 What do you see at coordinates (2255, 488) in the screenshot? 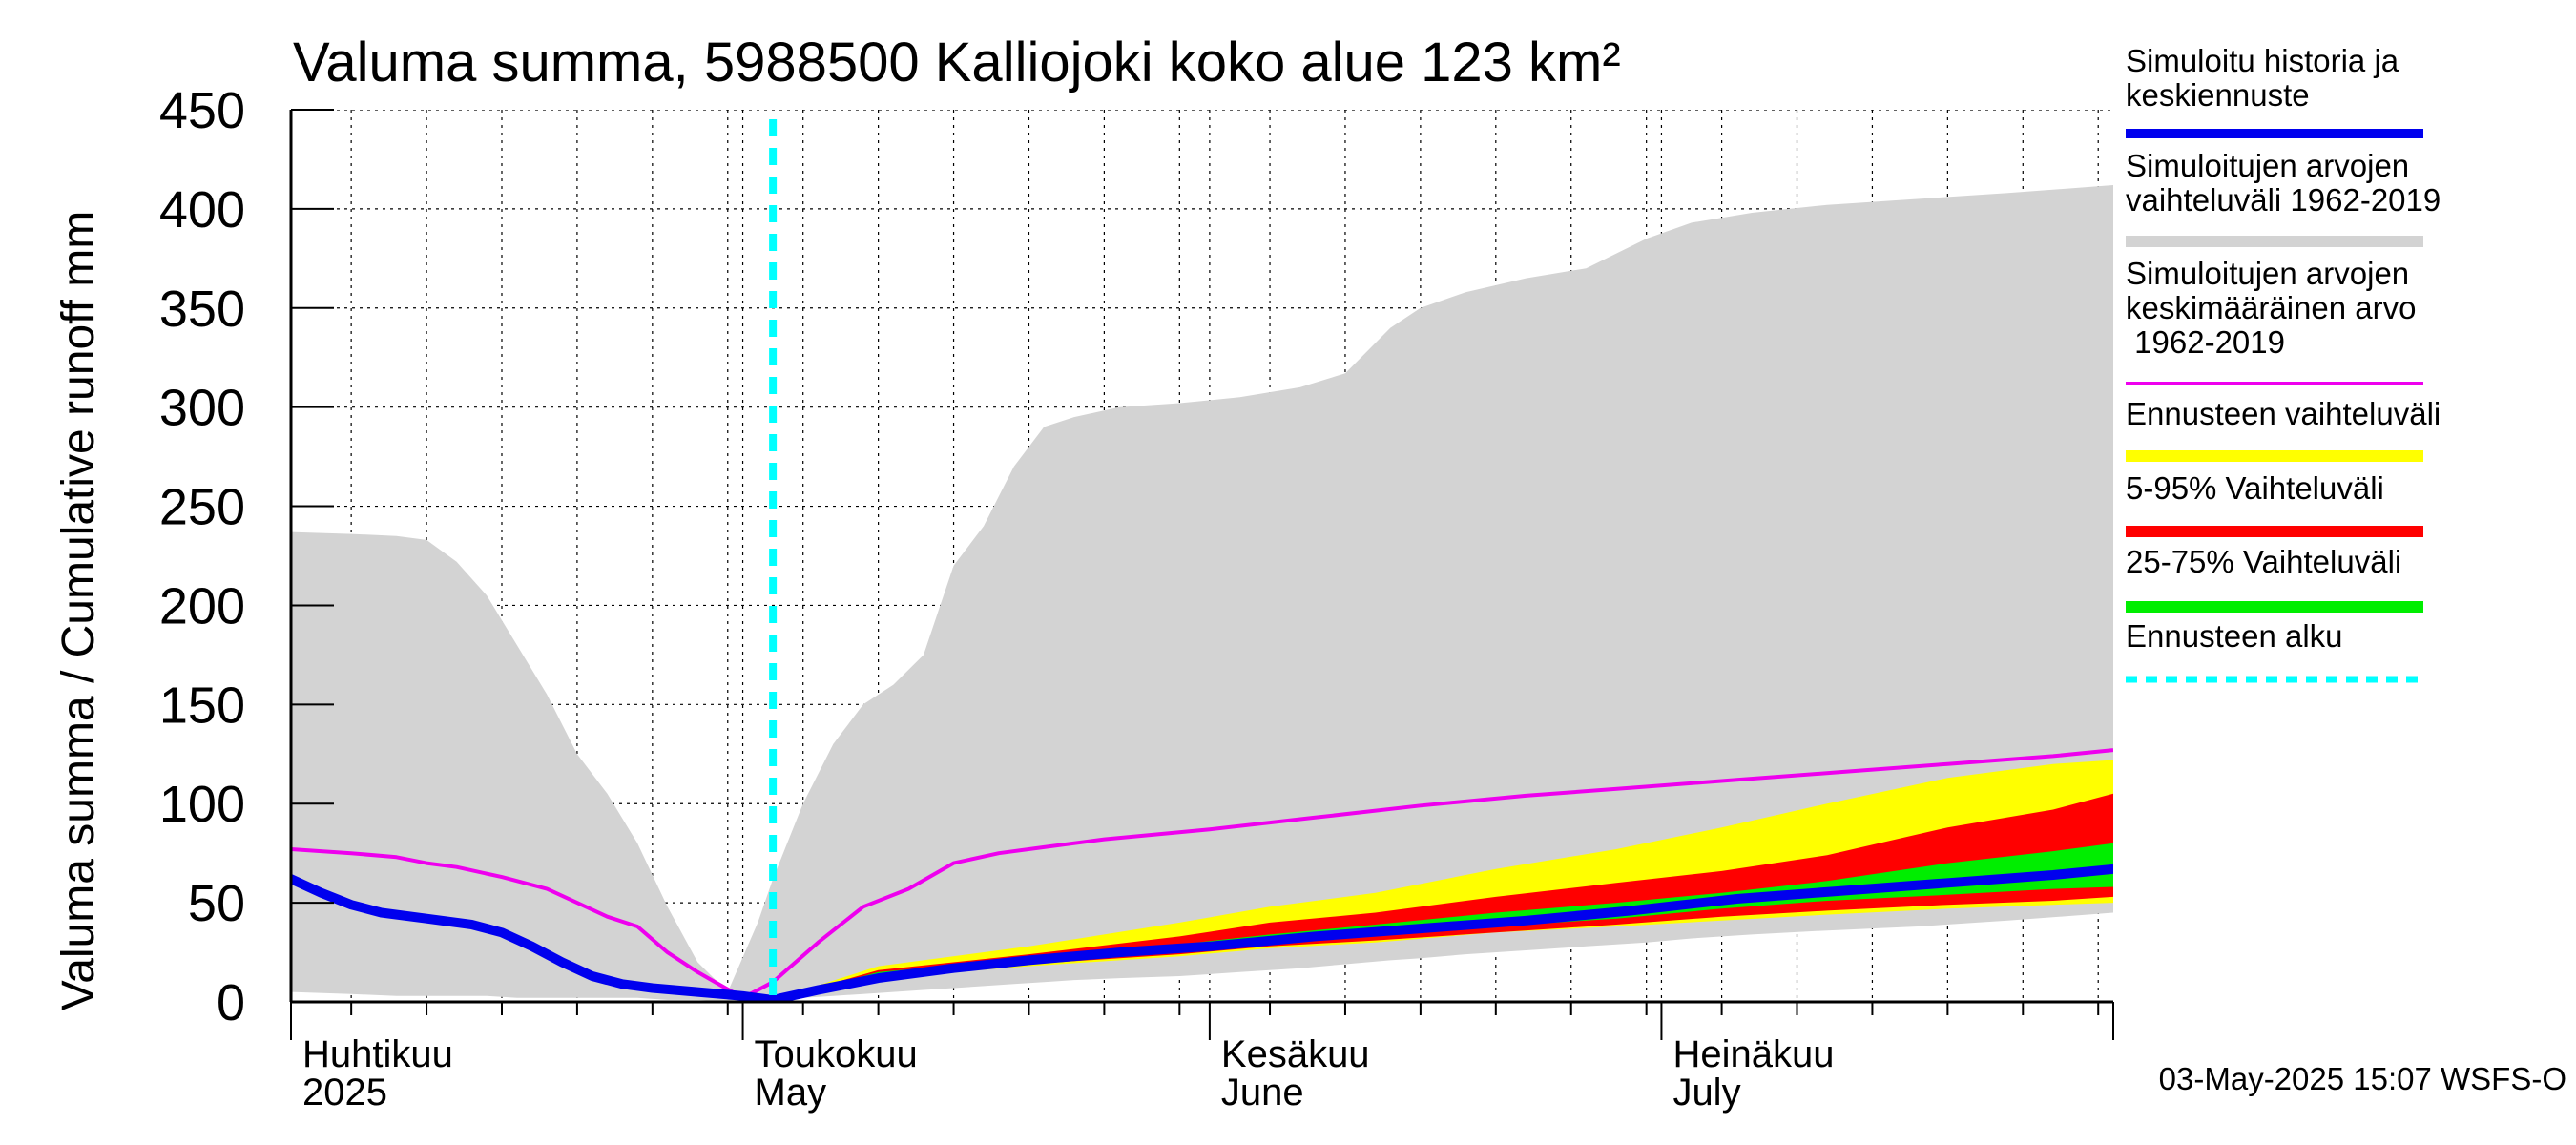
I see `legend-label: 5-95% Vaihteluväli` at bounding box center [2255, 488].